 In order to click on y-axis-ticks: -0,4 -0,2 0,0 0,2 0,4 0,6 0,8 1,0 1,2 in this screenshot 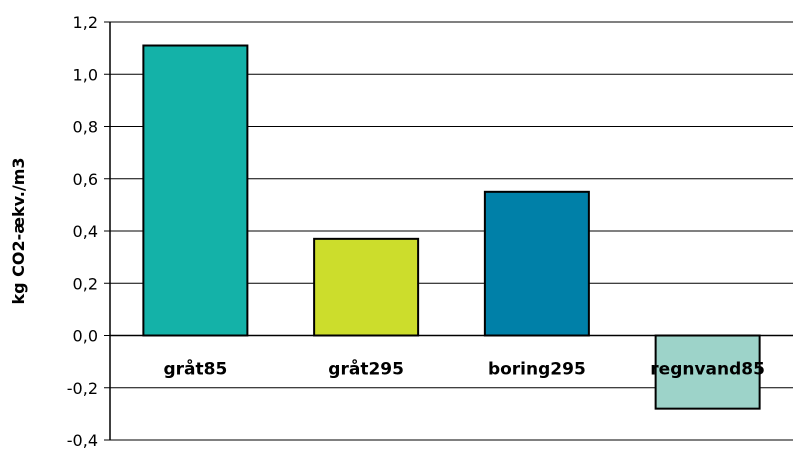, I will do `click(88, 231)`.